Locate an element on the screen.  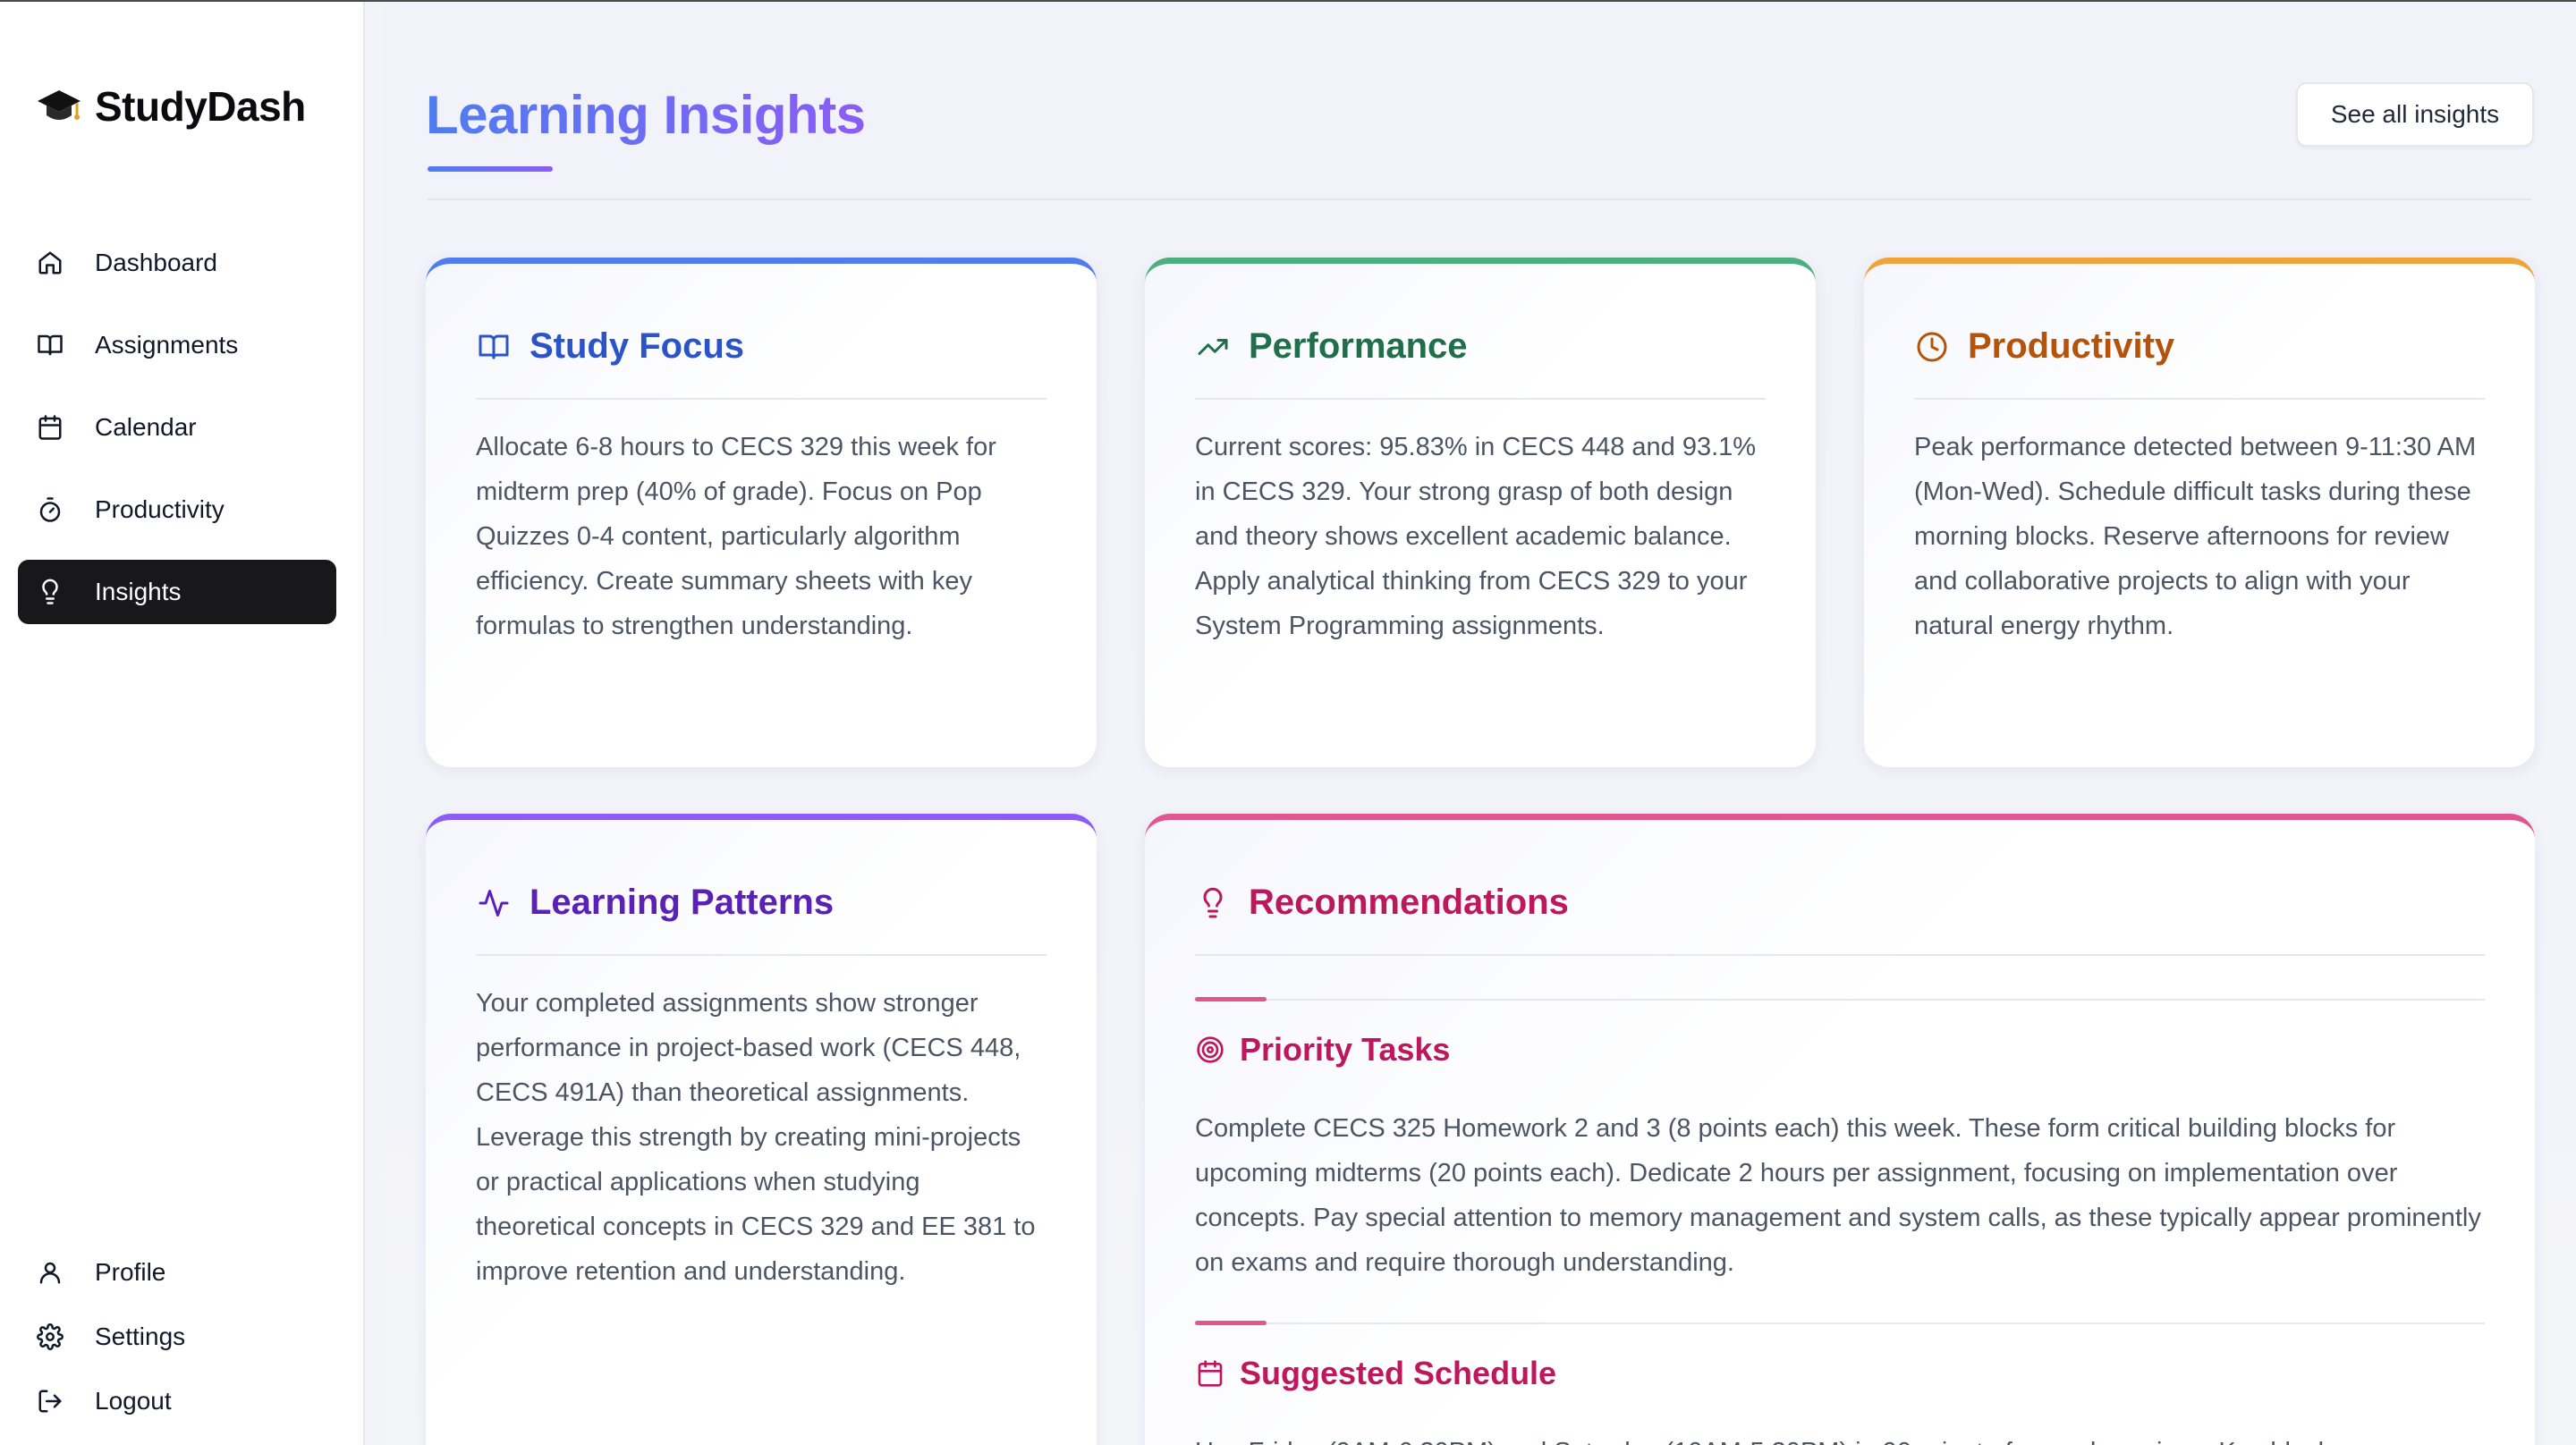
target-icon is located at coordinates (1210, 1050).